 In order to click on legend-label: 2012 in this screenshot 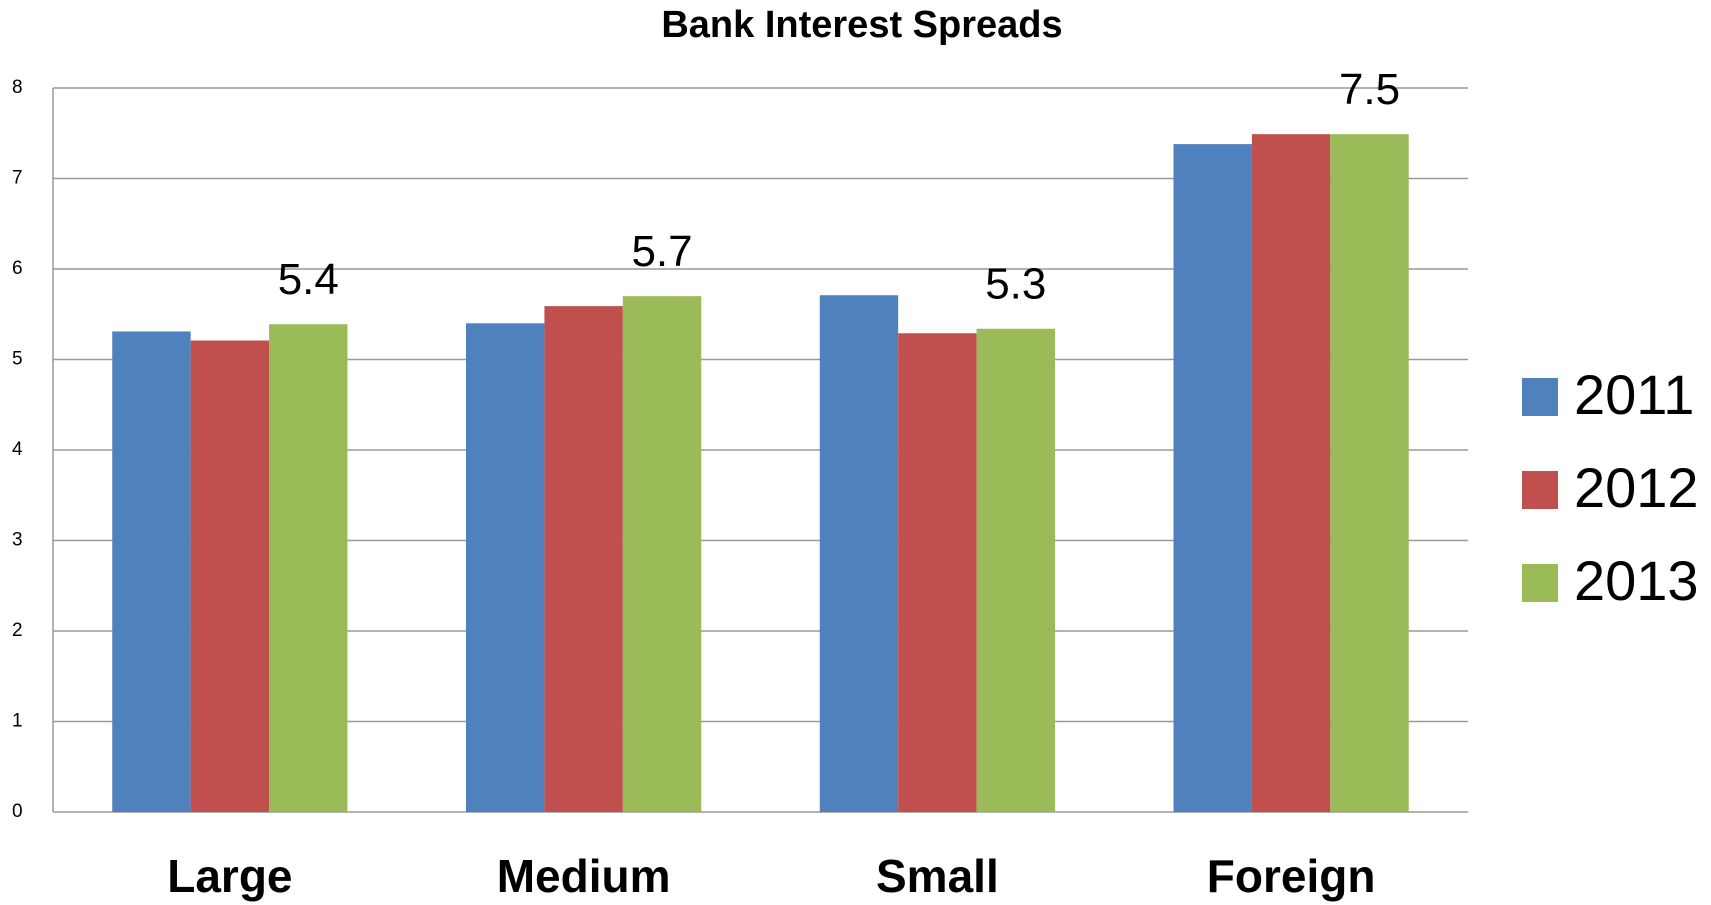, I will do `click(1636, 487)`.